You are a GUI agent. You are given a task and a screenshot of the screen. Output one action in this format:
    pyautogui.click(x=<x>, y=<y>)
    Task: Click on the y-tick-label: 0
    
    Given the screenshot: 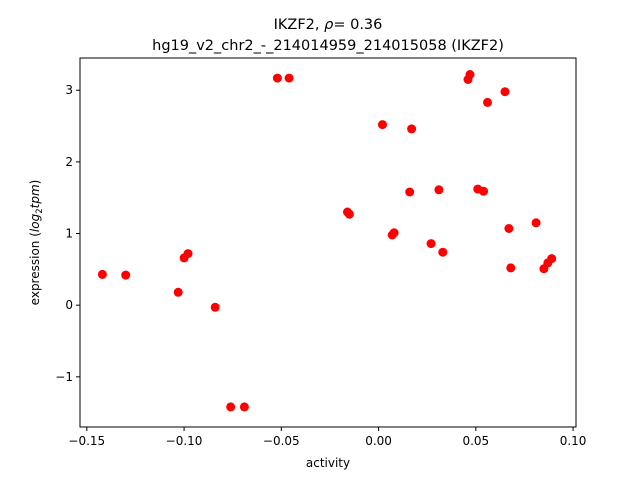 What is the action you would take?
    pyautogui.click(x=69, y=305)
    